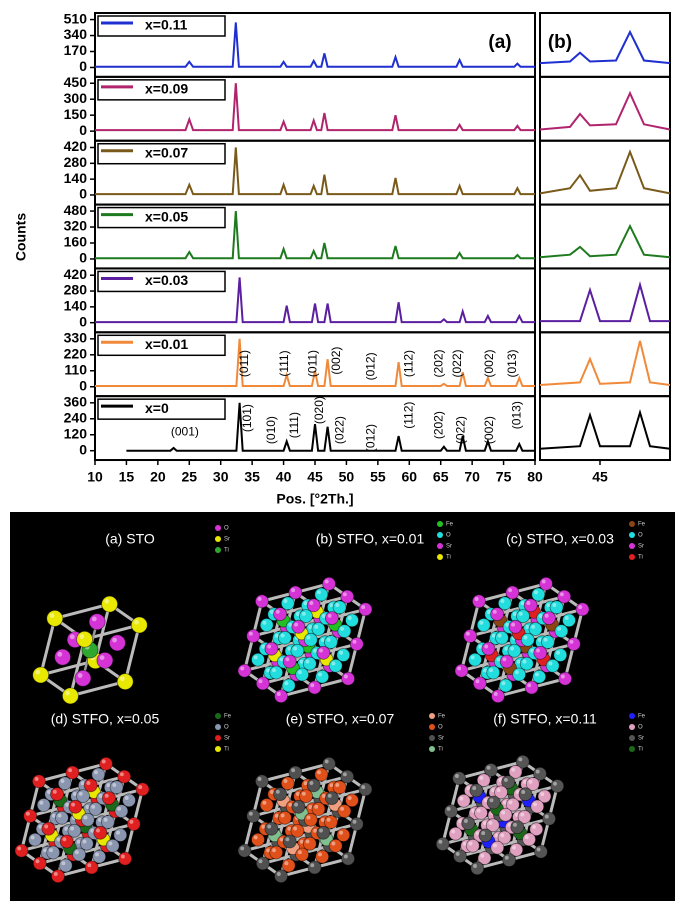 The height and width of the screenshot is (901, 675). What do you see at coordinates (340, 719) in the screenshot?
I see `structure-title: (e) STFO, x=0.07` at bounding box center [340, 719].